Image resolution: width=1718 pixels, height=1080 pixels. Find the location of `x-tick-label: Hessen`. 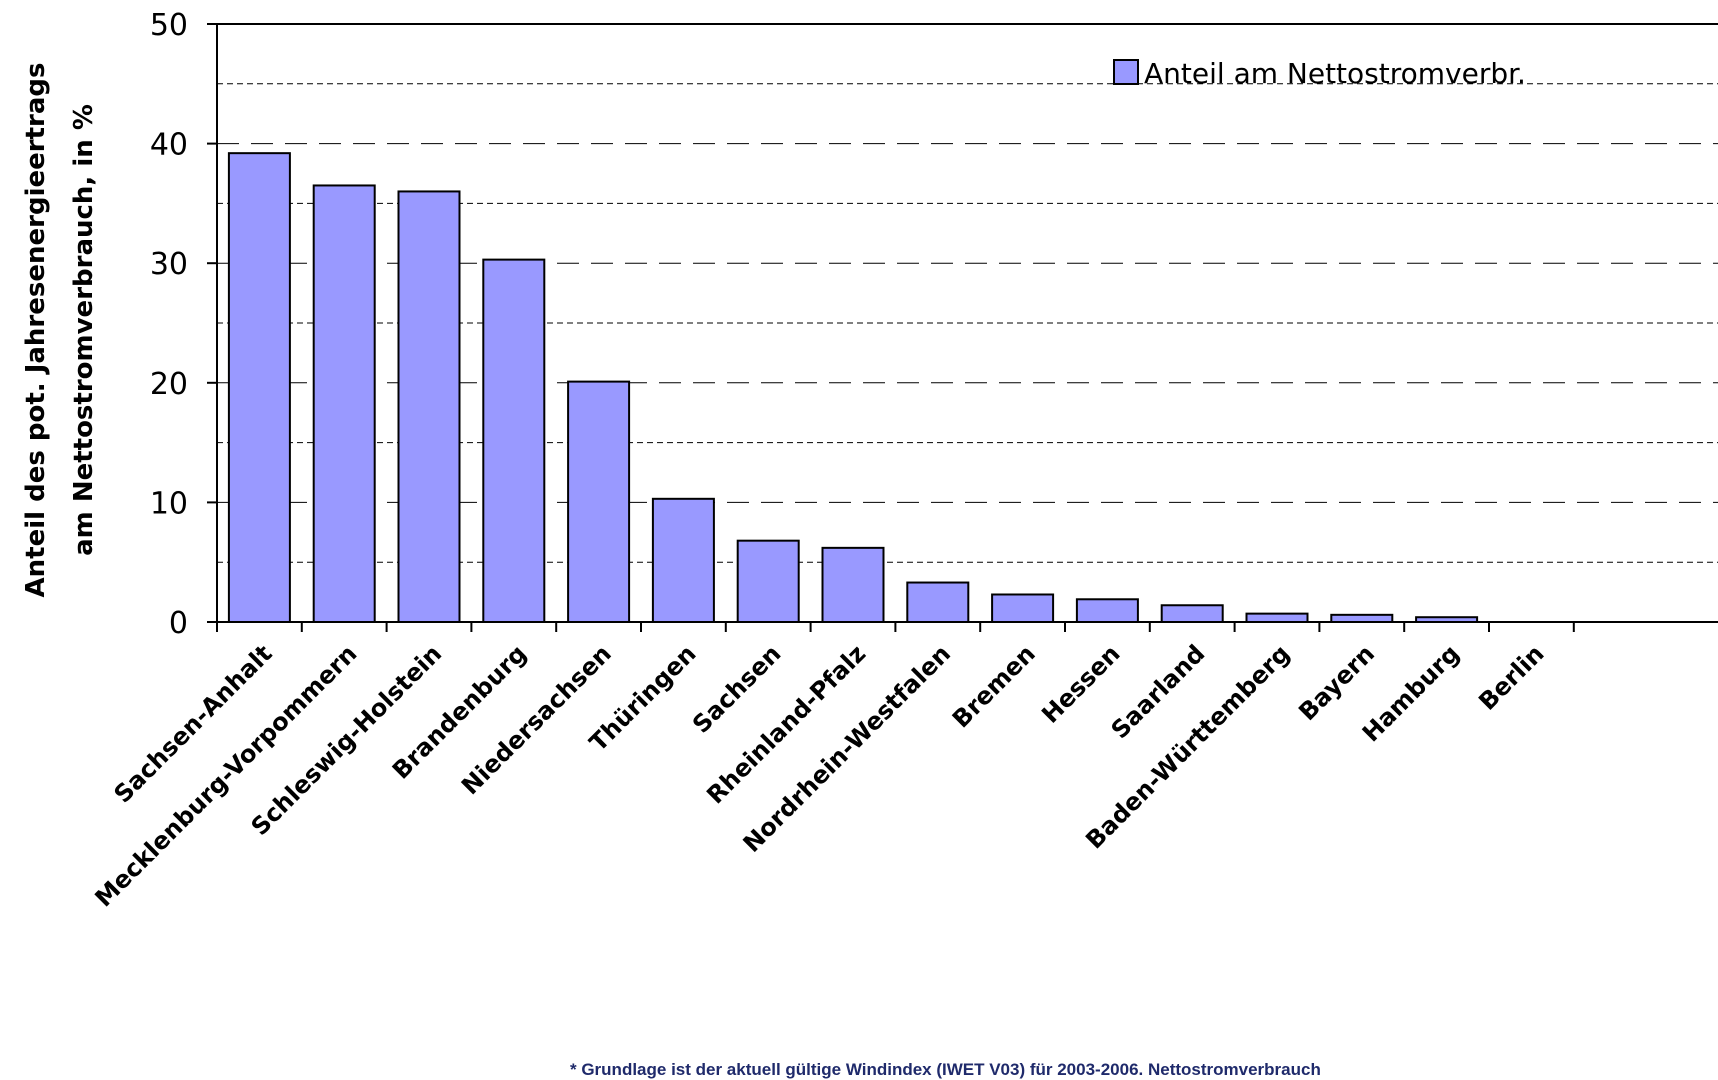

x-tick-label: Hessen is located at coordinates (1080, 683).